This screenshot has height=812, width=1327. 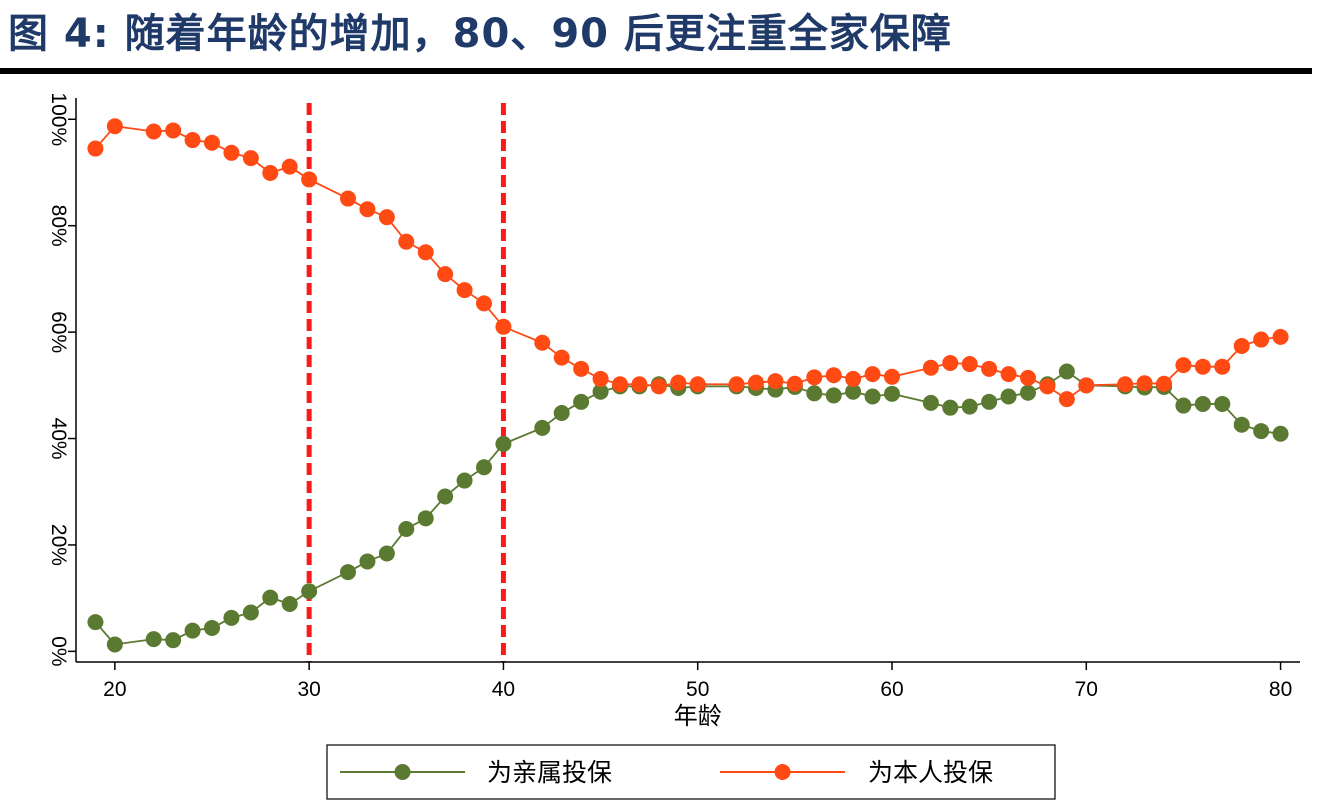 I want to click on figure-title: 图 4: 随着年龄的增加，80、90 后更注重全家保障, so click(x=480, y=34).